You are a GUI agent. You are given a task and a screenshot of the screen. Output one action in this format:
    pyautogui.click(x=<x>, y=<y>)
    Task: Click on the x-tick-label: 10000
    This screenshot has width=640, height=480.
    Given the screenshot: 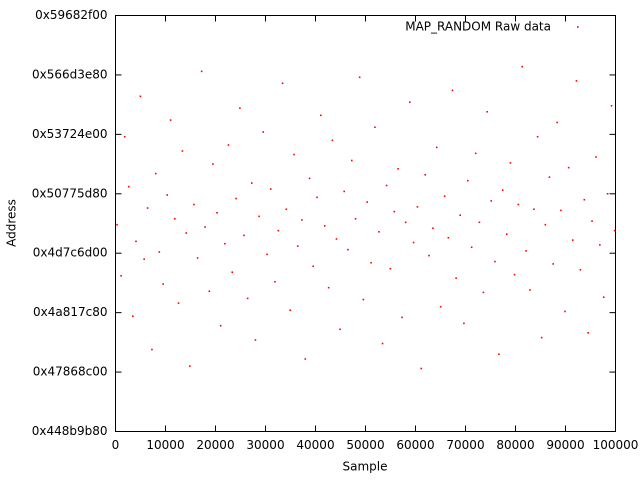 What is the action you would take?
    pyautogui.click(x=165, y=445)
    